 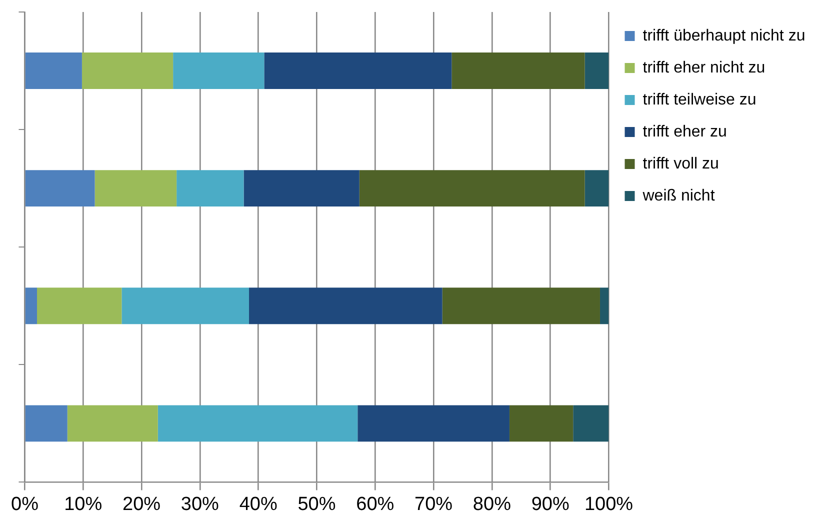 What do you see at coordinates (258, 504) in the screenshot?
I see `x-tick-label: 40%` at bounding box center [258, 504].